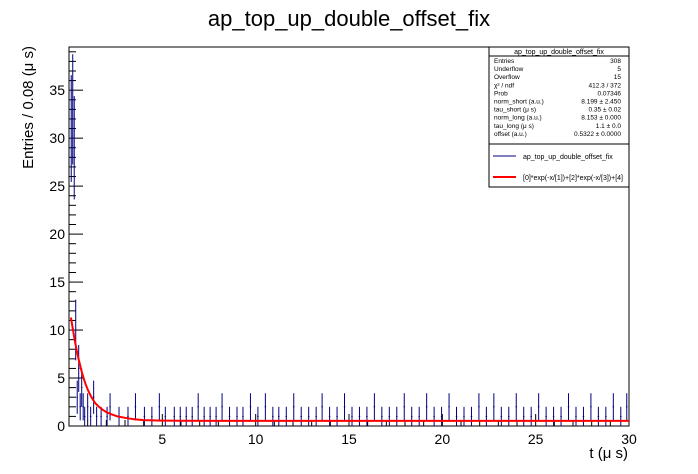  What do you see at coordinates (28, 107) in the screenshot?
I see `y-axis-label: Entries / 0.08 (μ s)` at bounding box center [28, 107].